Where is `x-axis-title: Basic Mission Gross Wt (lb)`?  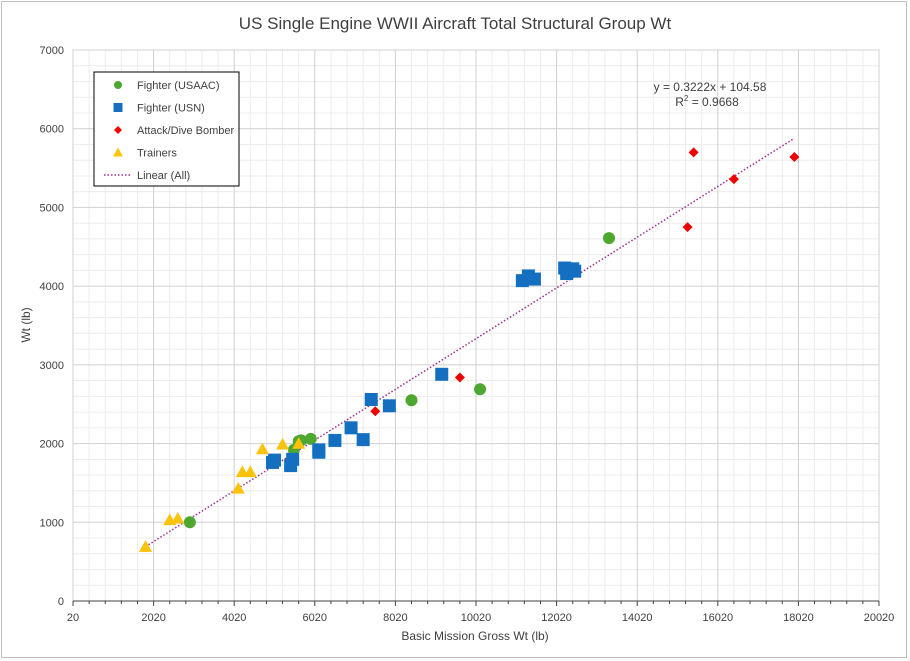
x-axis-title: Basic Mission Gross Wt (lb) is located at coordinates (474, 636).